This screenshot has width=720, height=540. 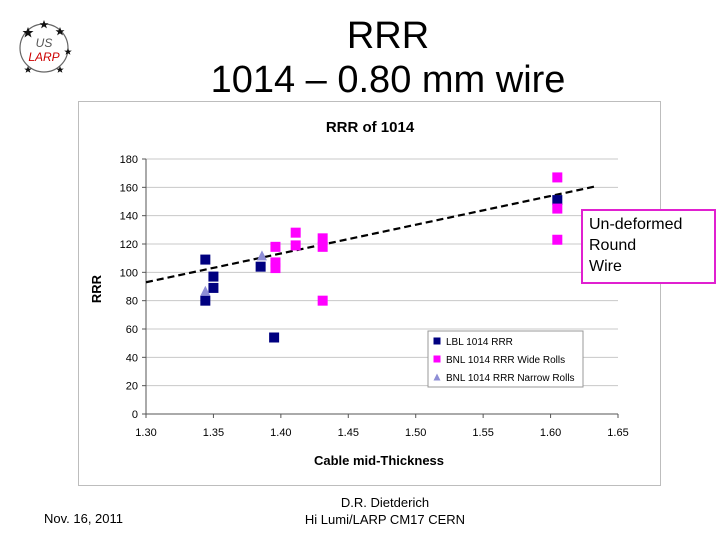 I want to click on x-axis-label: Cable mid-Thickness, so click(x=379, y=460).